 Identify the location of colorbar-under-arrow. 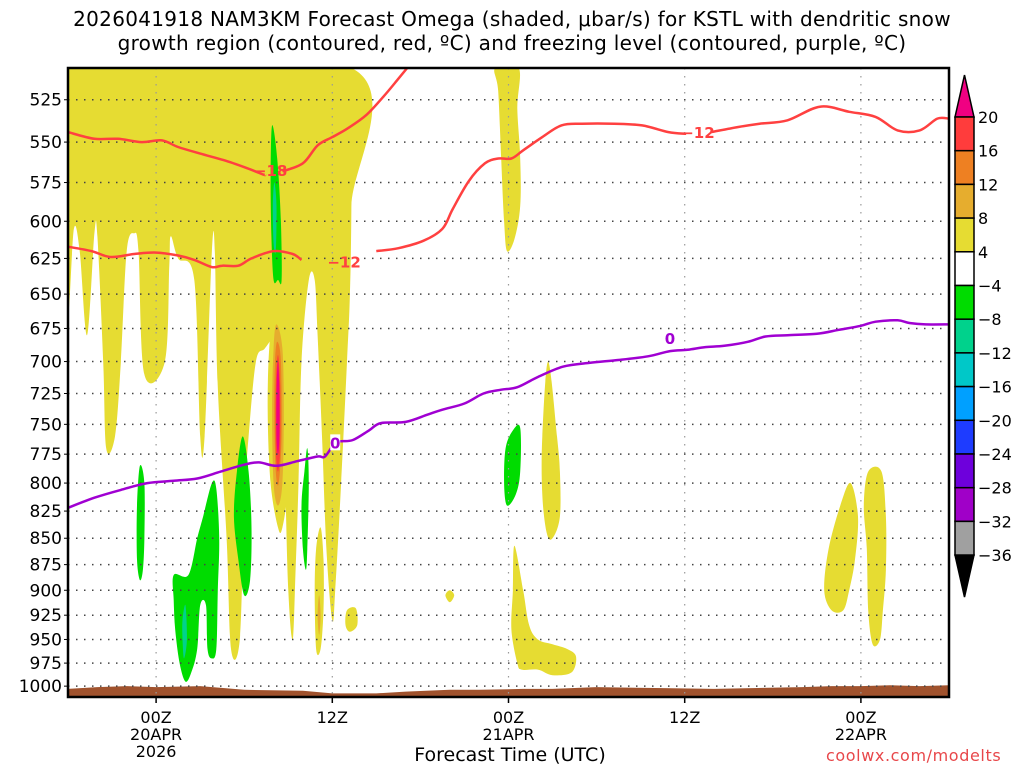
(964, 576).